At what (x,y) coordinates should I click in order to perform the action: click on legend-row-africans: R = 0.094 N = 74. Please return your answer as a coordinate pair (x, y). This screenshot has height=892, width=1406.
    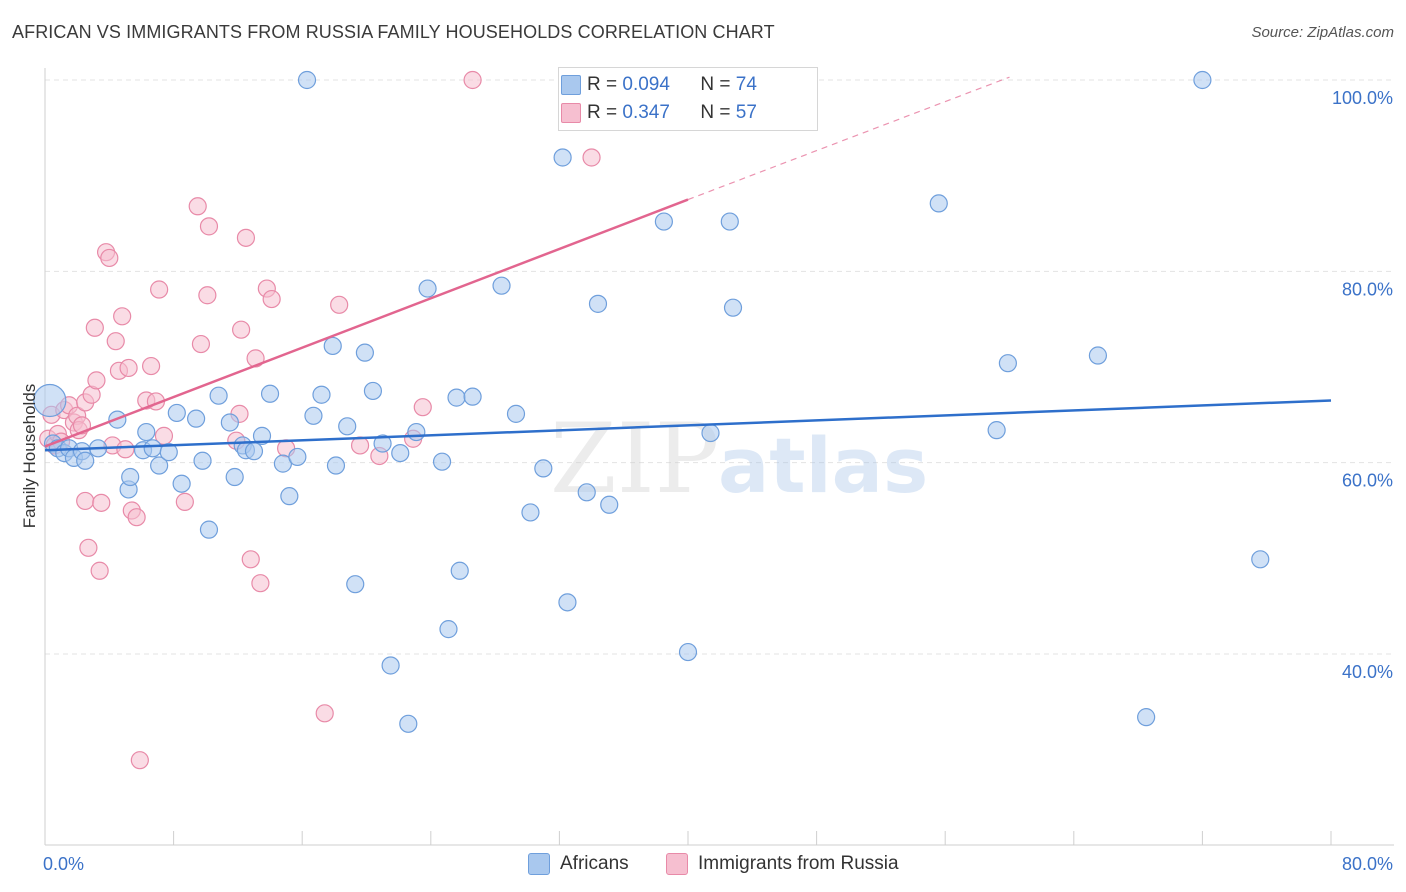
    Looking at the image, I should click on (659, 85).